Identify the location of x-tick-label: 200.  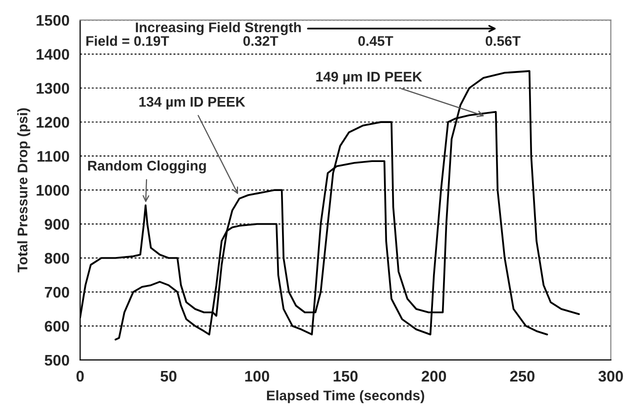
(434, 376).